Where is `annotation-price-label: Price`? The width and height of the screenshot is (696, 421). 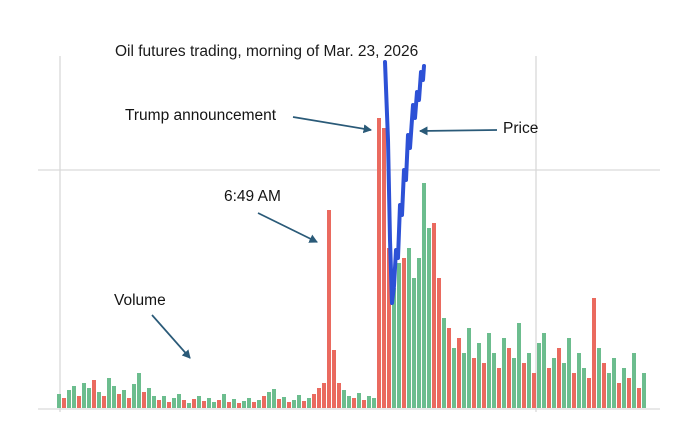 annotation-price-label: Price is located at coordinates (521, 128).